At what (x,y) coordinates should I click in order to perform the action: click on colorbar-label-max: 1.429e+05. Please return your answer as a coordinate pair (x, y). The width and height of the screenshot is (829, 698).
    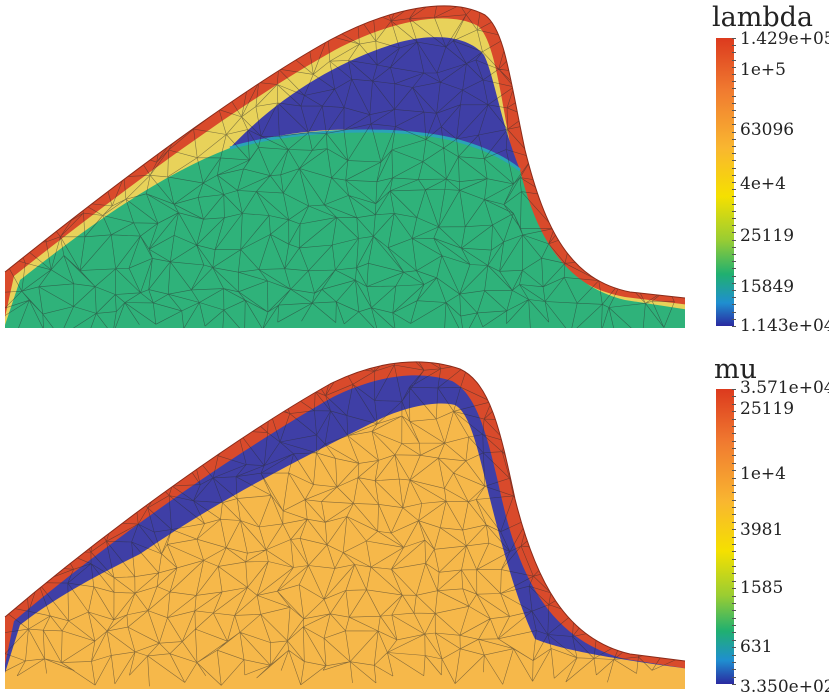
    Looking at the image, I should click on (784, 39).